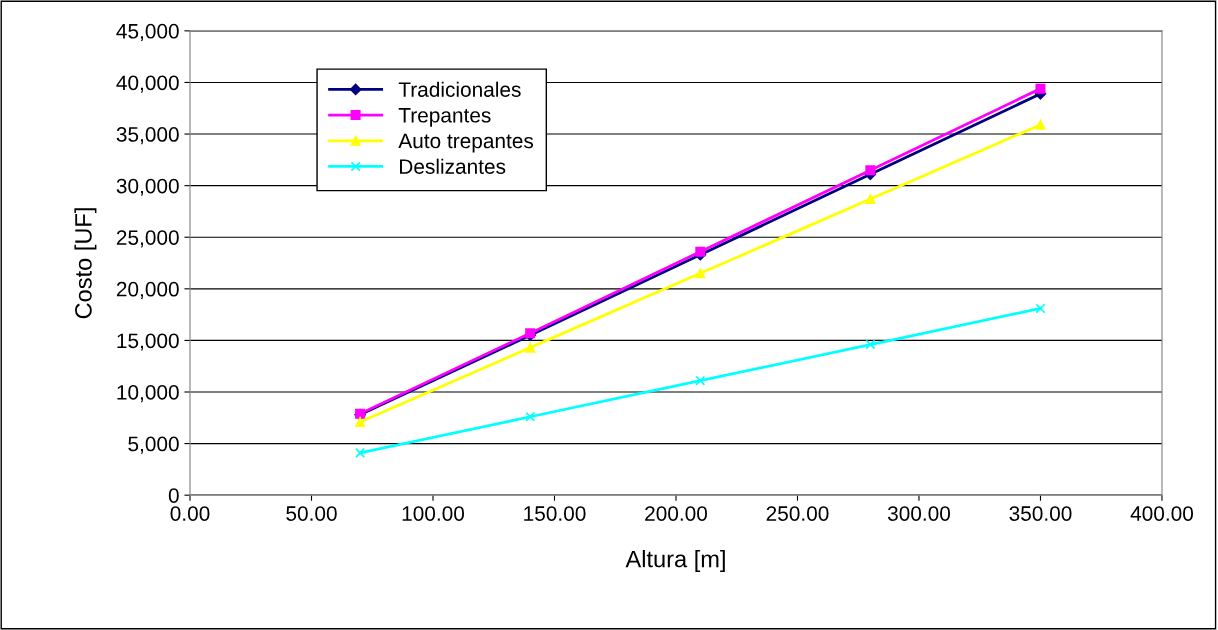  I want to click on x-tick-label: 200.00, so click(676, 513).